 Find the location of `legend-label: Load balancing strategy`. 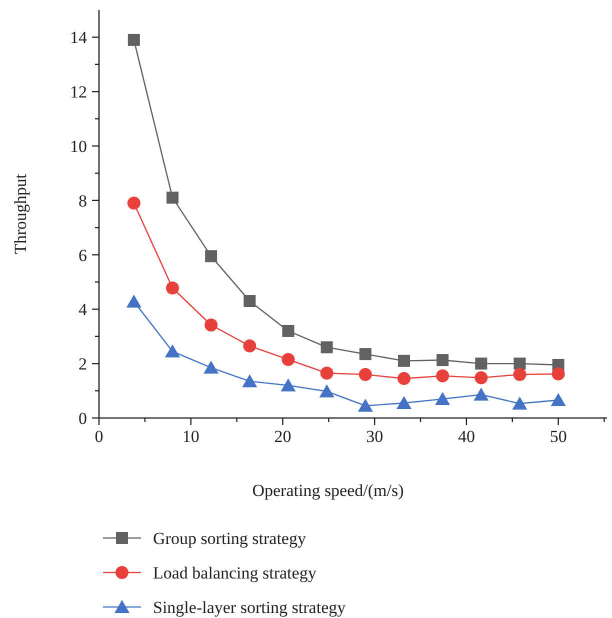

legend-label: Load balancing strategy is located at coordinates (235, 573).